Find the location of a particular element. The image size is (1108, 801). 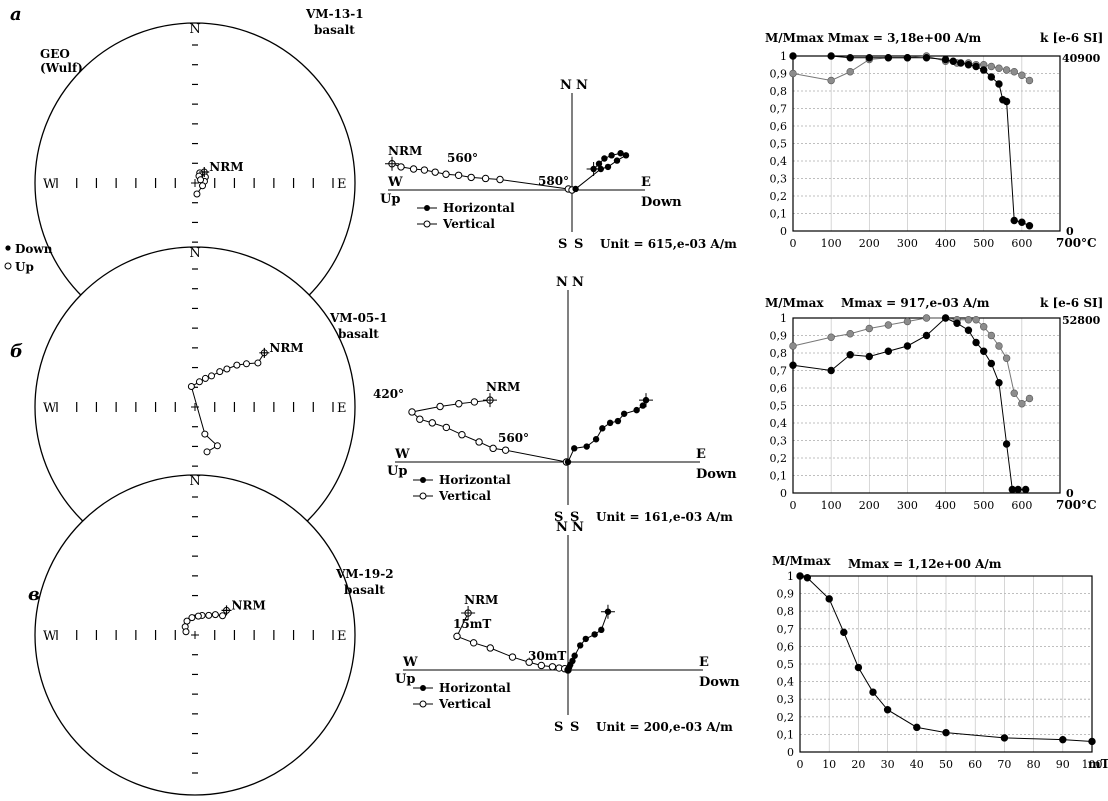

x-tick-label: 60 is located at coordinates (975, 764).